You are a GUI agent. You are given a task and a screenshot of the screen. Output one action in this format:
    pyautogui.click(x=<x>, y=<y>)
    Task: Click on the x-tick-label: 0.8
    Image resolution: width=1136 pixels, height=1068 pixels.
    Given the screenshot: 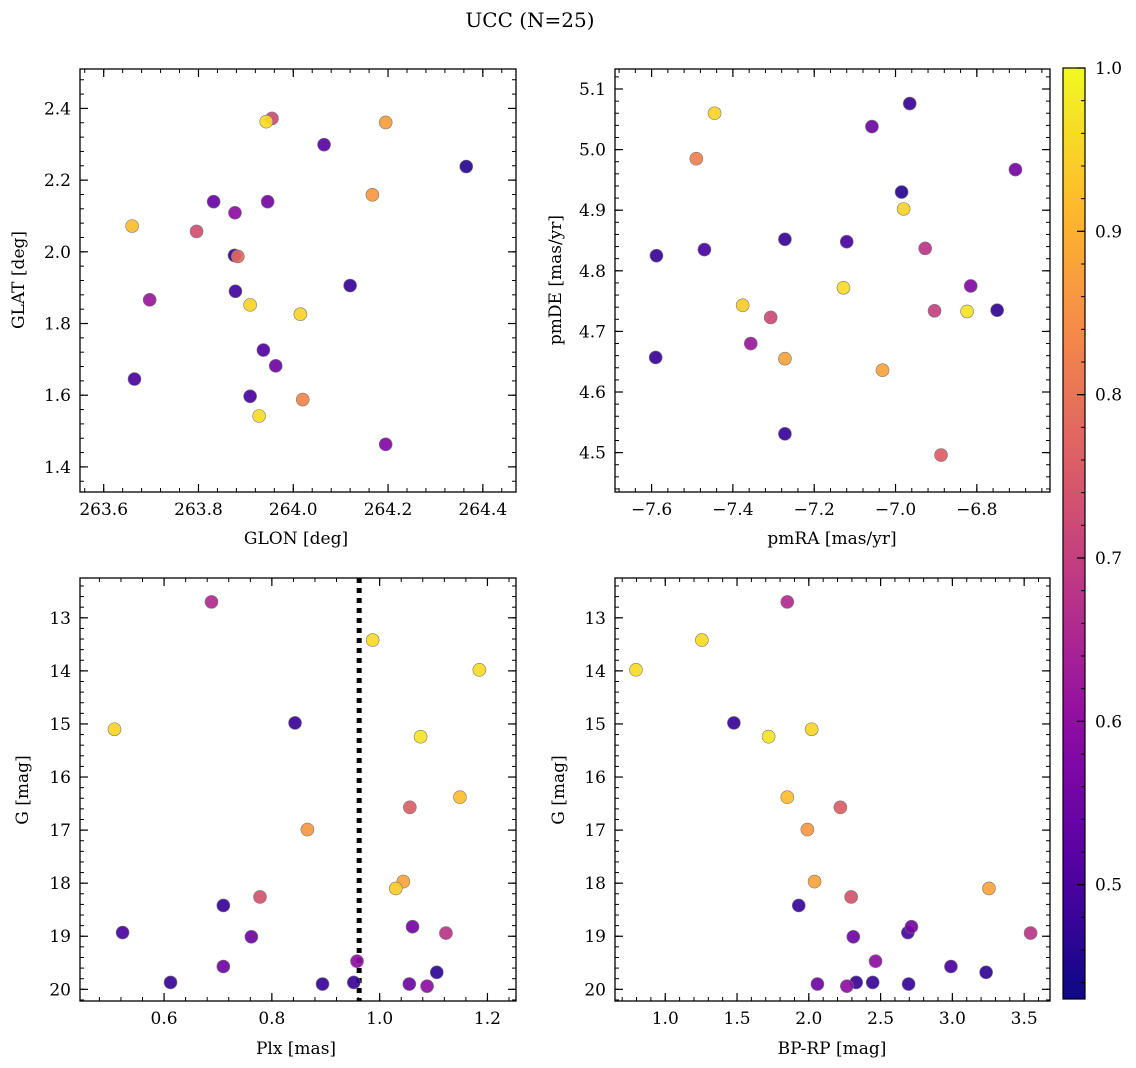 What is the action you would take?
    pyautogui.click(x=271, y=1019)
    